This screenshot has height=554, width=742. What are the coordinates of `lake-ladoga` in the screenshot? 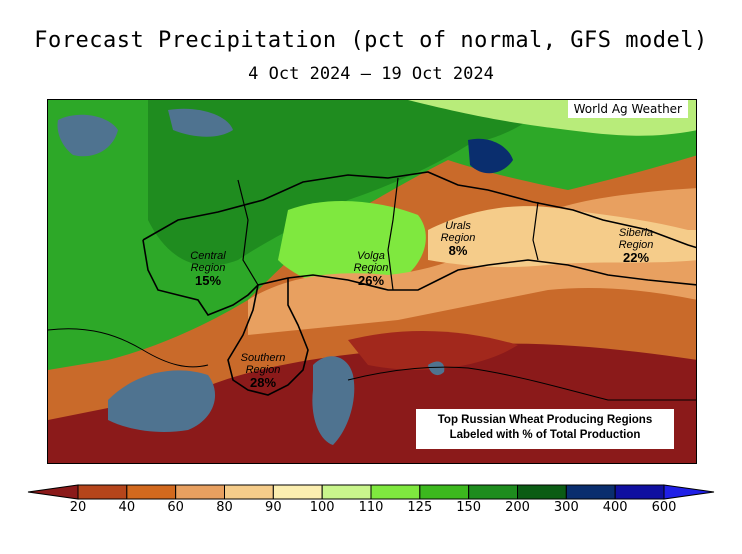 It's located at (200, 122).